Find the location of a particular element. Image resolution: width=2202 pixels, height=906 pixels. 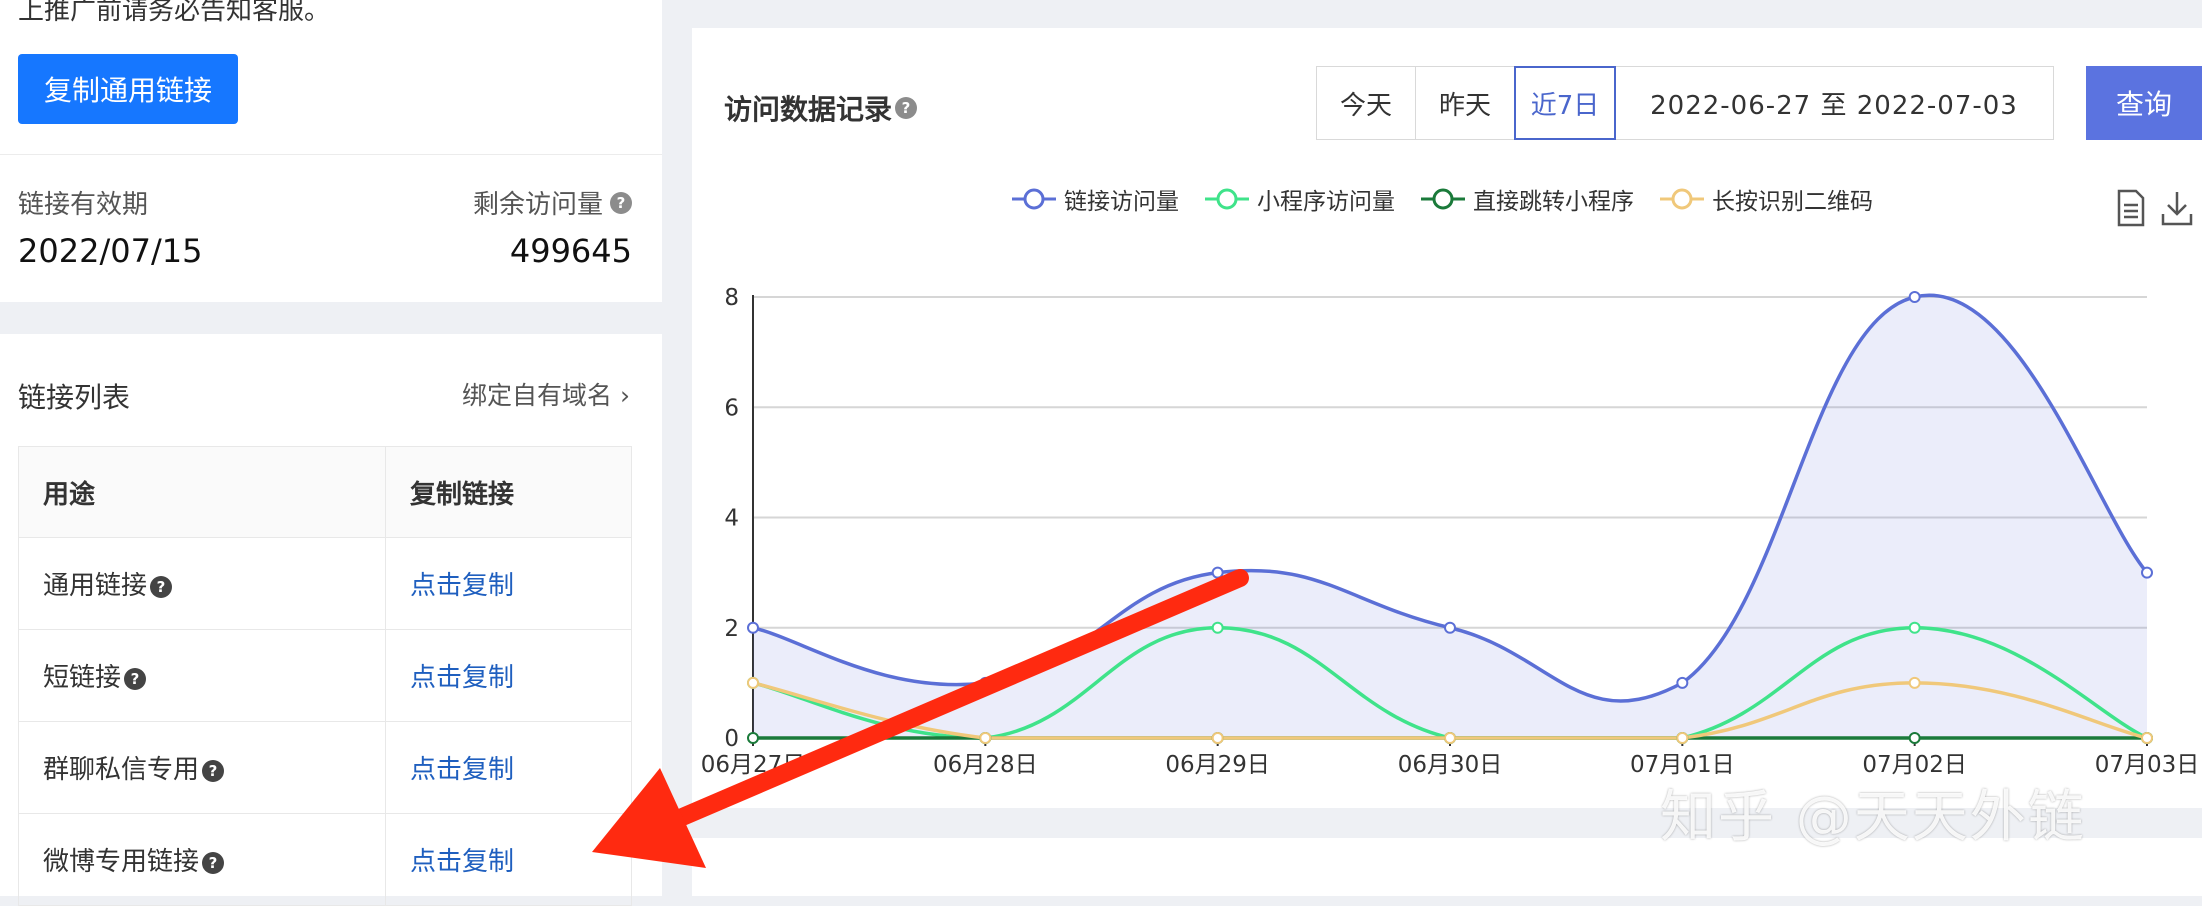

notice-text: 上推广前请务必告知客服。 is located at coordinates (174, 13).